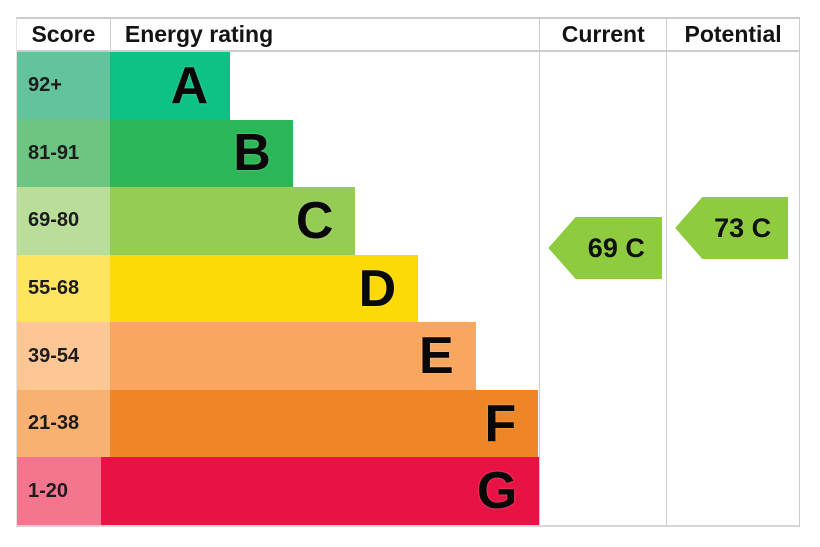  Describe the element at coordinates (320, 491) in the screenshot. I see `rating-bar-g: G` at that location.